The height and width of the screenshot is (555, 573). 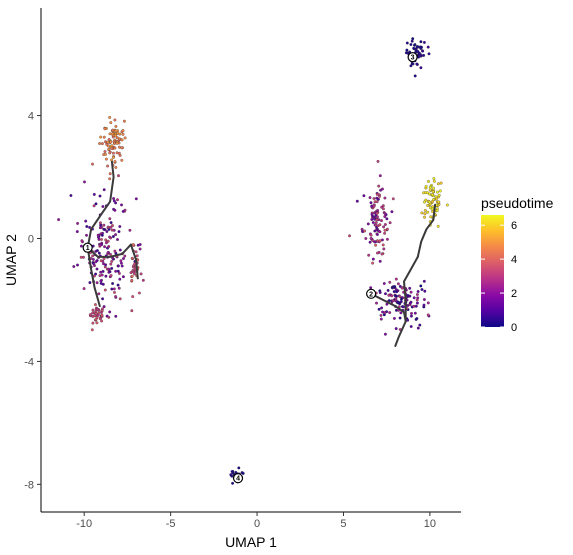 What do you see at coordinates (517, 264) in the screenshot?
I see `colorbar-legend: pseudotime 0 2 4 6` at bounding box center [517, 264].